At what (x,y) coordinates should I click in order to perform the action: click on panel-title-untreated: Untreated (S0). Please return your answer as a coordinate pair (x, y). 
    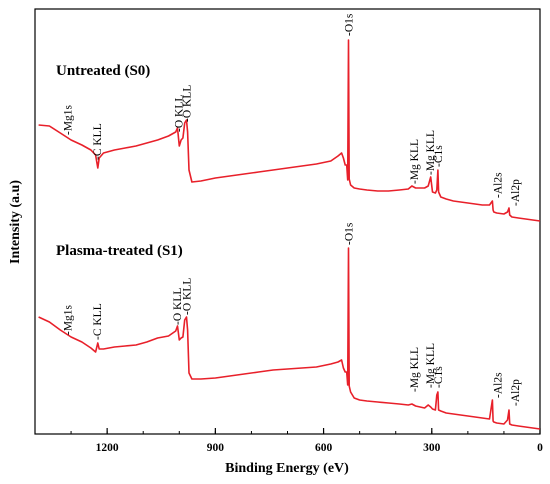
    Looking at the image, I should click on (103, 71).